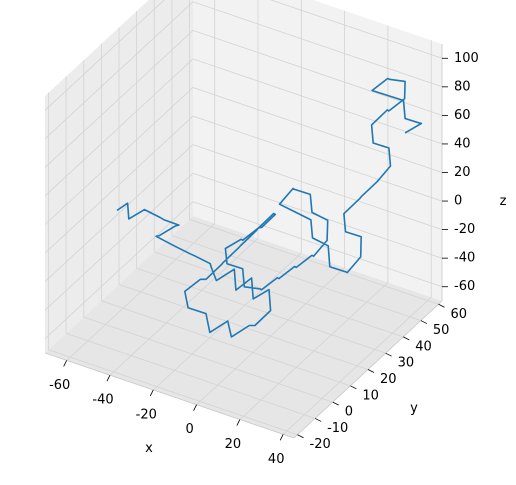 This screenshot has height=485, width=516. What do you see at coordinates (149, 448) in the screenshot?
I see `x-axis-label: x` at bounding box center [149, 448].